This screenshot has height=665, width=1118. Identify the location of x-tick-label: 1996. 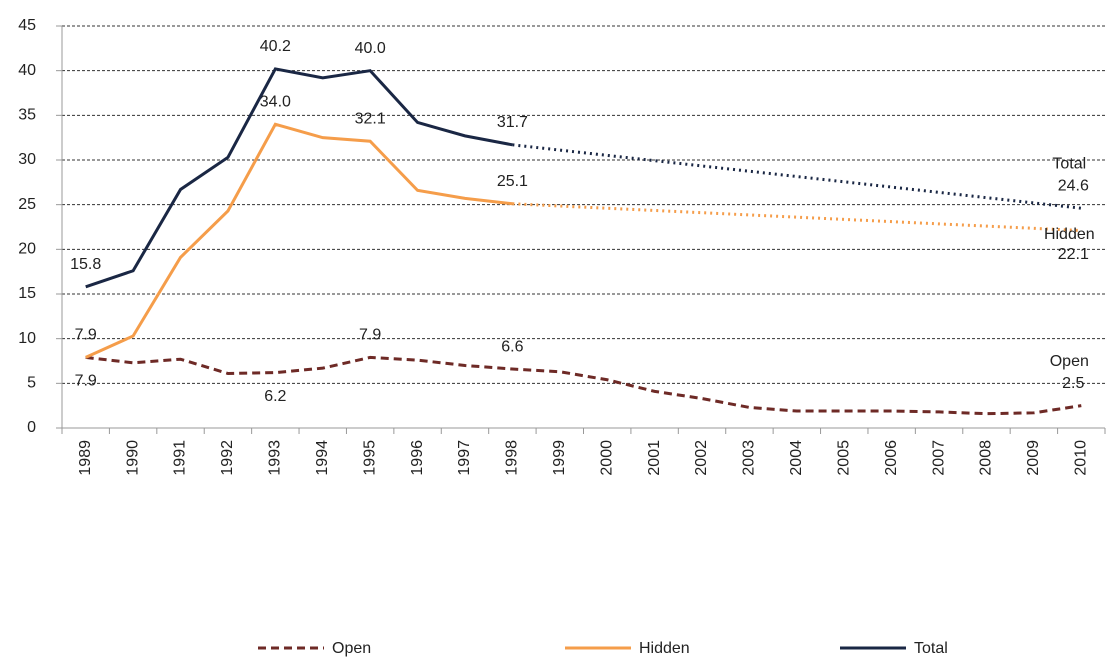
(417, 458).